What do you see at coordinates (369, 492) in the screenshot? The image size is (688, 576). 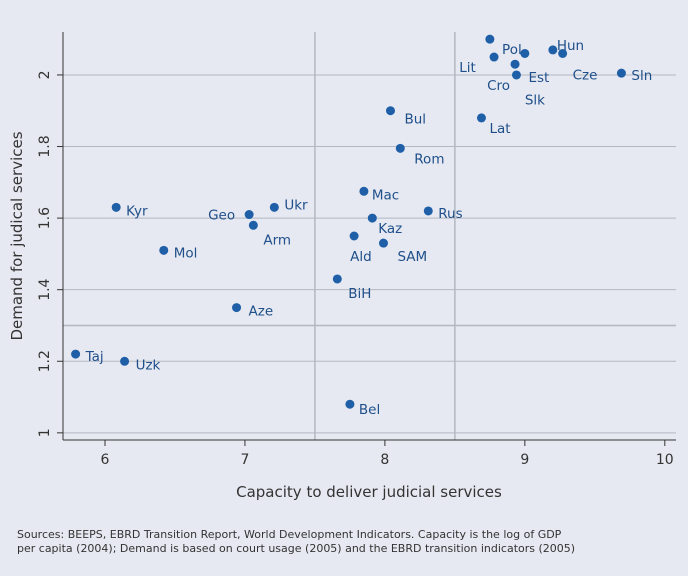 I see `x-axis-label: Capacity to deliver judicial services` at bounding box center [369, 492].